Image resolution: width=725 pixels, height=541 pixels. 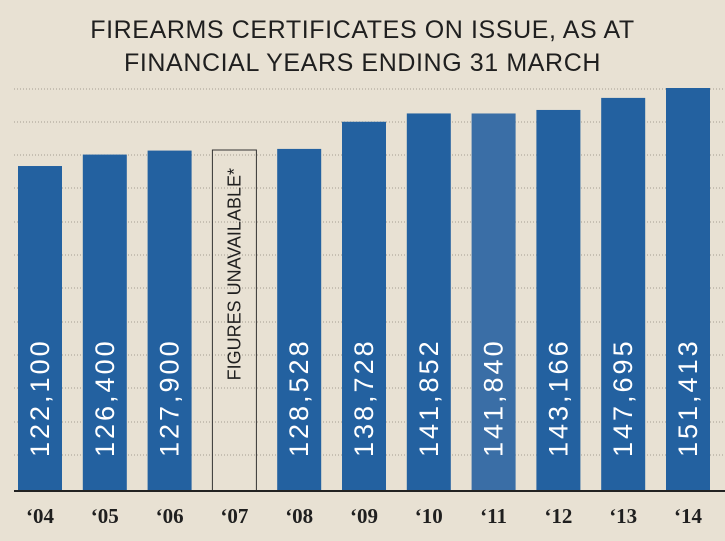 What do you see at coordinates (105, 516) in the screenshot?
I see `x-tick-label: ‘05` at bounding box center [105, 516].